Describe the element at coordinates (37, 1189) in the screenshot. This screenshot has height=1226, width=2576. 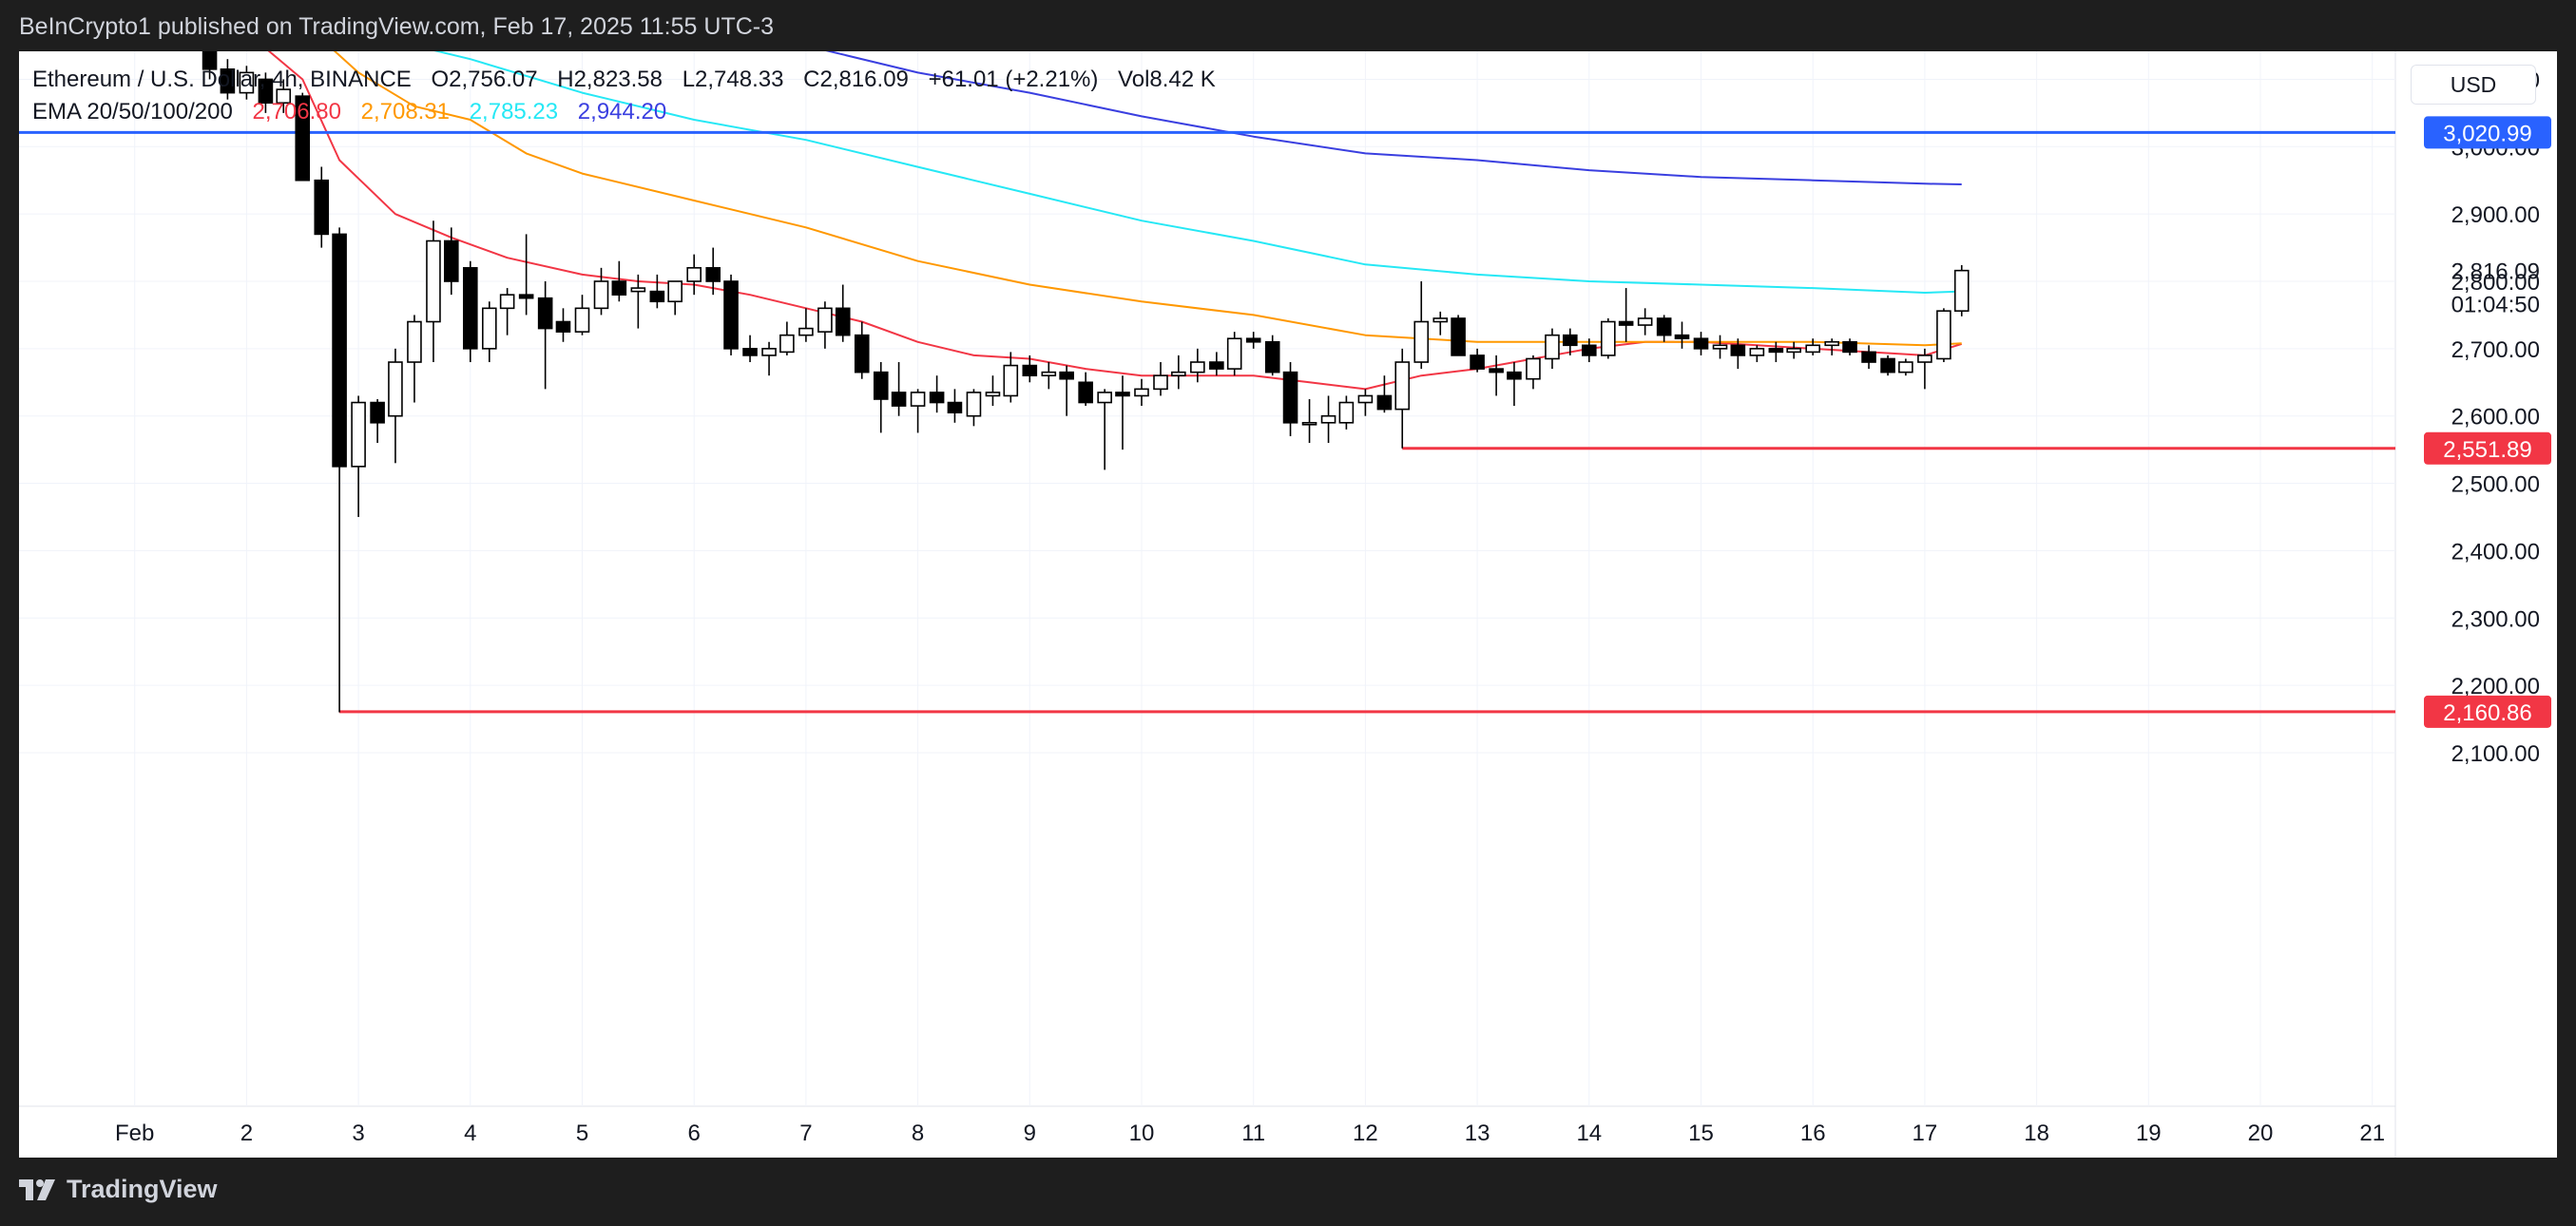
I see `tradingview-icon` at that location.